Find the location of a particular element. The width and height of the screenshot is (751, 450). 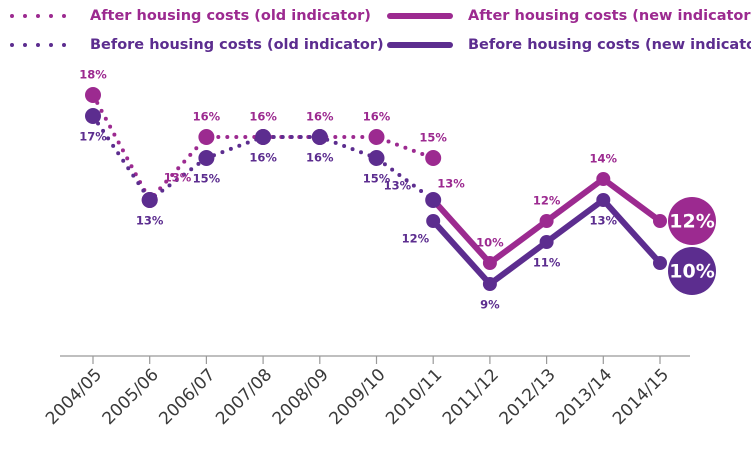

x-tick-label: 2013/14 is located at coordinates (584, 397).